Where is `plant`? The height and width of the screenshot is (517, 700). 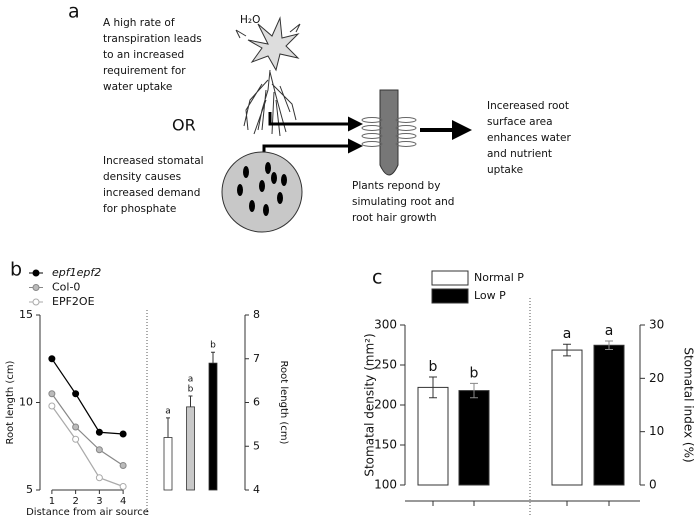 plant is located at coordinates (268, 76).